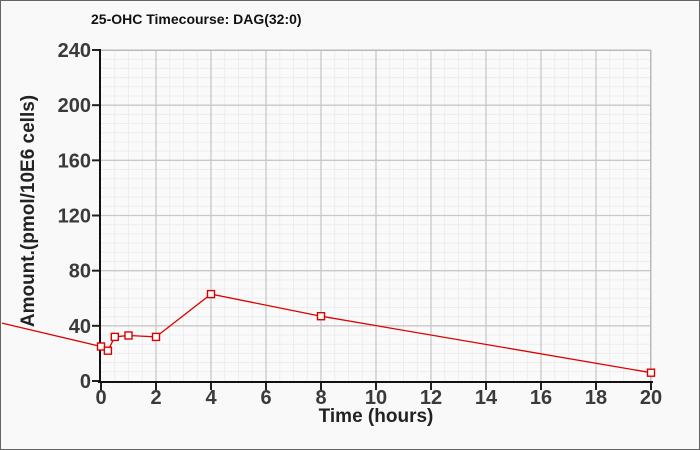  Describe the element at coordinates (196, 19) in the screenshot. I see `chart-title: 25-OHC Timecourse: DAG(32:0)` at that location.